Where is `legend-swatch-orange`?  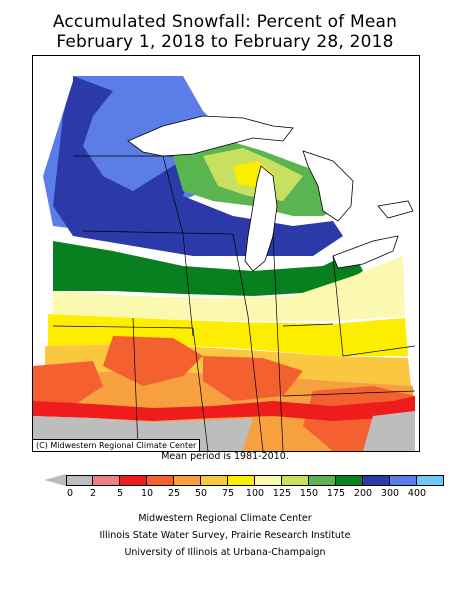 legend-swatch-orange is located at coordinates (187, 480).